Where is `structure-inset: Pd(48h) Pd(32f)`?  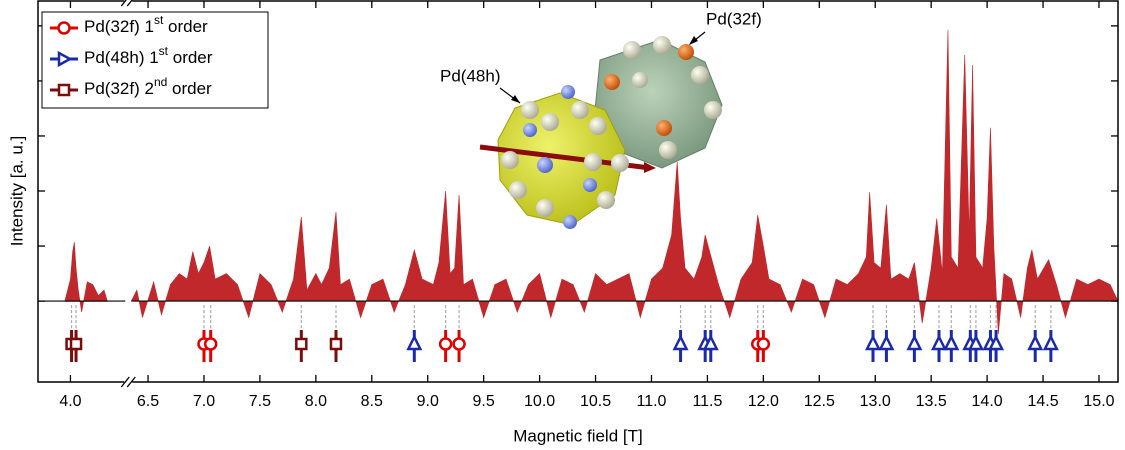
structure-inset: Pd(48h) Pd(32f) is located at coordinates (601, 119).